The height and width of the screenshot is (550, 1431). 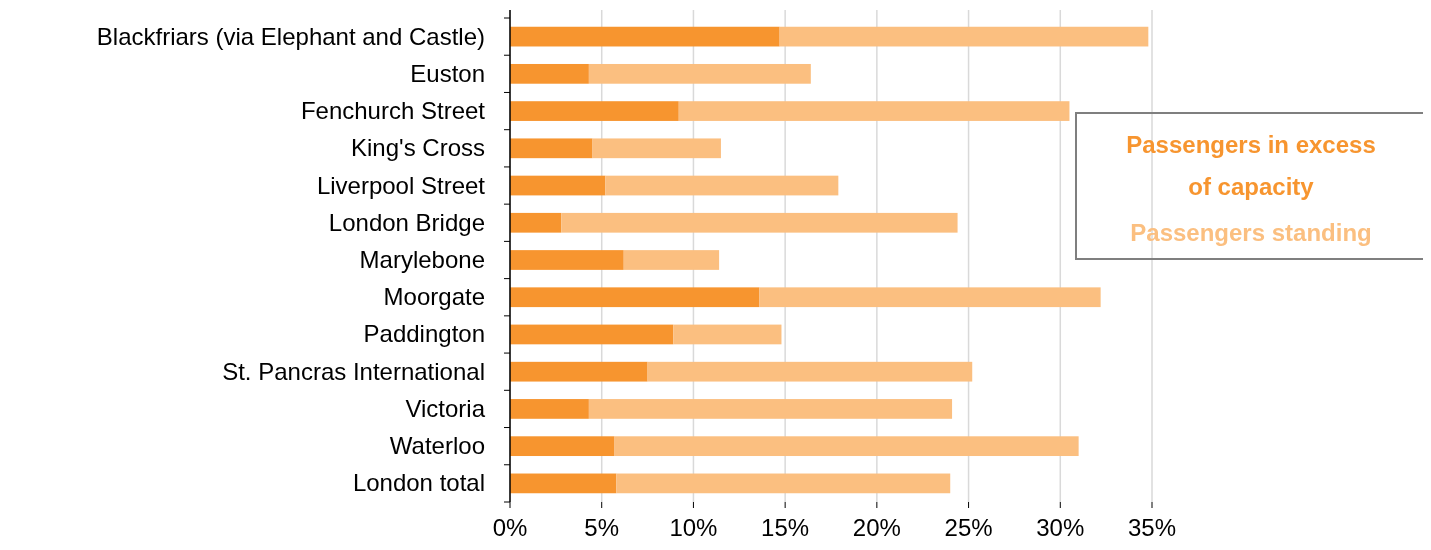 What do you see at coordinates (406, 222) in the screenshot?
I see `y-tick-label: London Bridge` at bounding box center [406, 222].